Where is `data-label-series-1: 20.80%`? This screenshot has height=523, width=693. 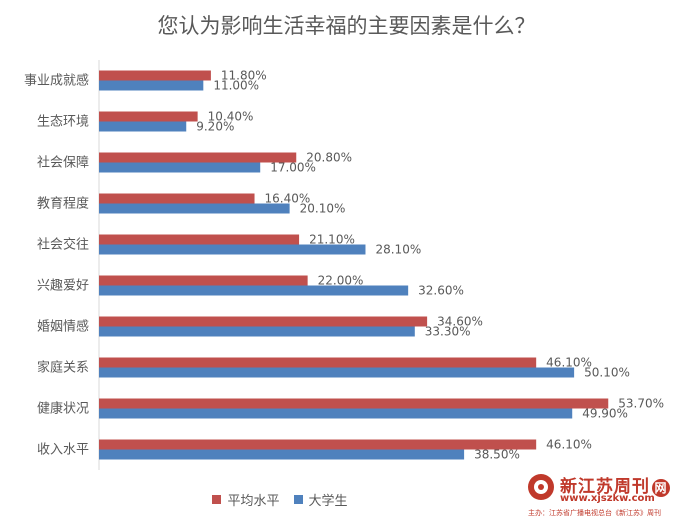 data-label-series-1: 20.80% is located at coordinates (329, 158).